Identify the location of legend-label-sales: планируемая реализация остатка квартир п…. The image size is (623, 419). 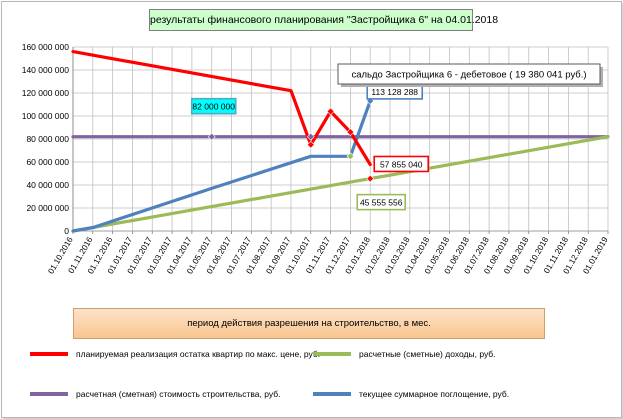
(198, 354).